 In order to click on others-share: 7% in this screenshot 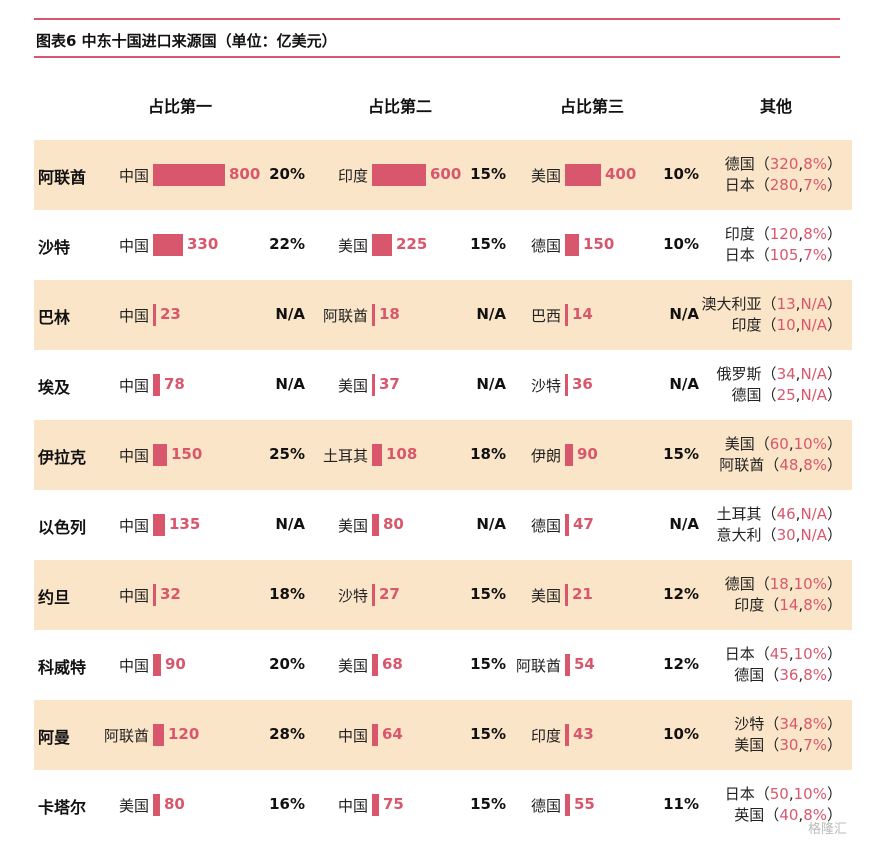, I will do `click(815, 185)`.